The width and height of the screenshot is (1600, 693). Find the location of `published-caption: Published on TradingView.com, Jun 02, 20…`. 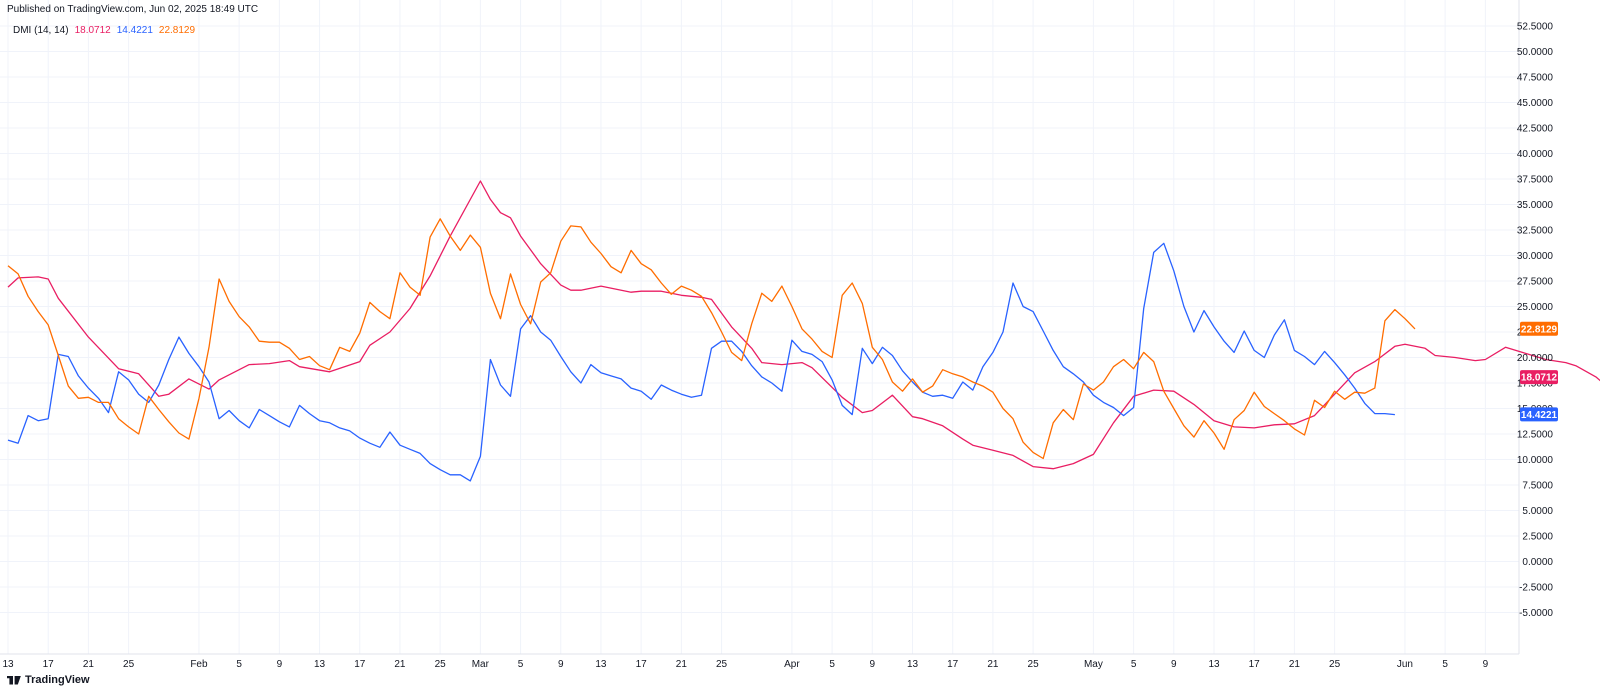

published-caption: Published on TradingView.com, Jun 02, 20… is located at coordinates (133, 9).